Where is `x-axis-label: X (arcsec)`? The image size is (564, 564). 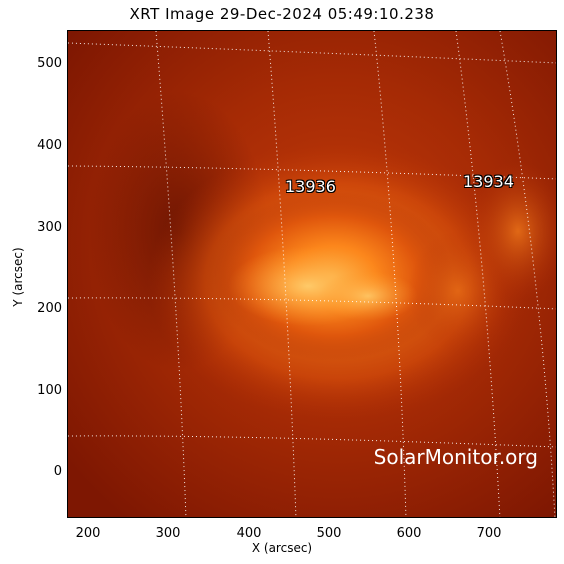
x-axis-label: X (arcsec) is located at coordinates (282, 548).